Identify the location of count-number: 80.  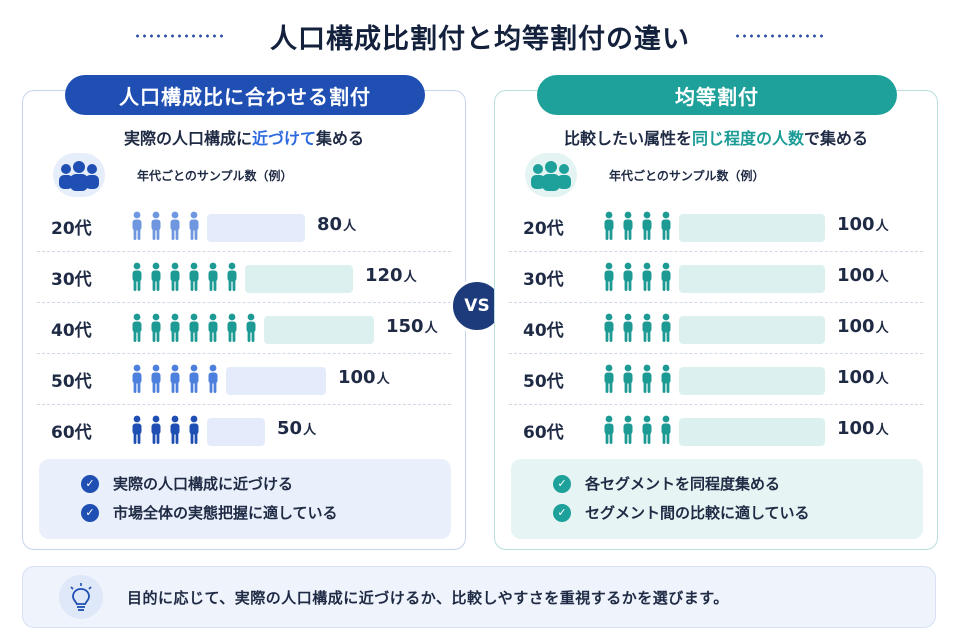
(330, 224).